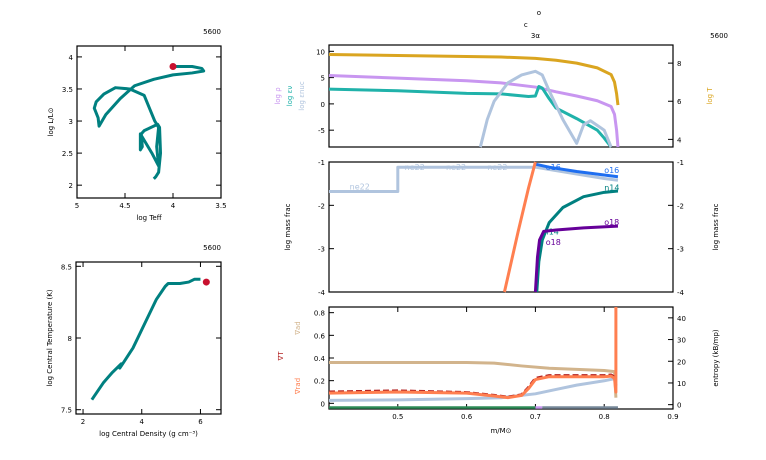 Image resolution: width=766 pixels, height=460 pixels. I want to click on y2-tick-label: -3, so click(680, 250).